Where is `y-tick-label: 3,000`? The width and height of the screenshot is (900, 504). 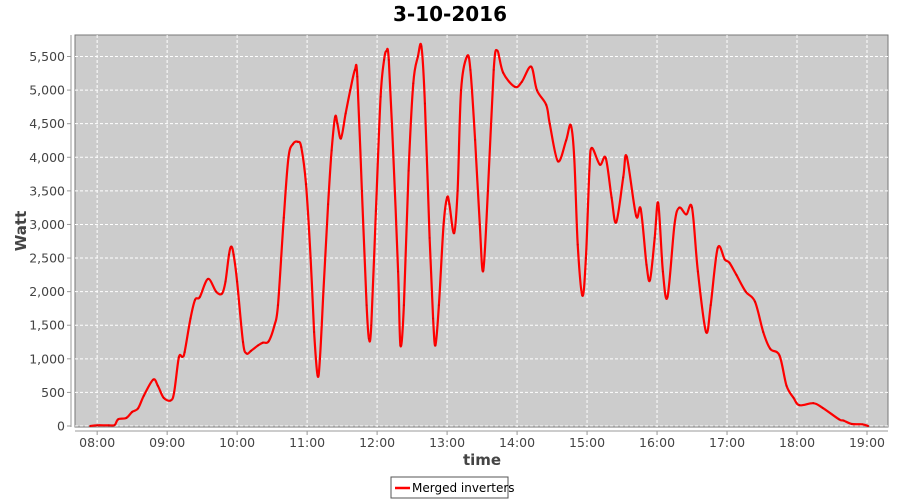 y-tick-label: 3,000 is located at coordinates (47, 224).